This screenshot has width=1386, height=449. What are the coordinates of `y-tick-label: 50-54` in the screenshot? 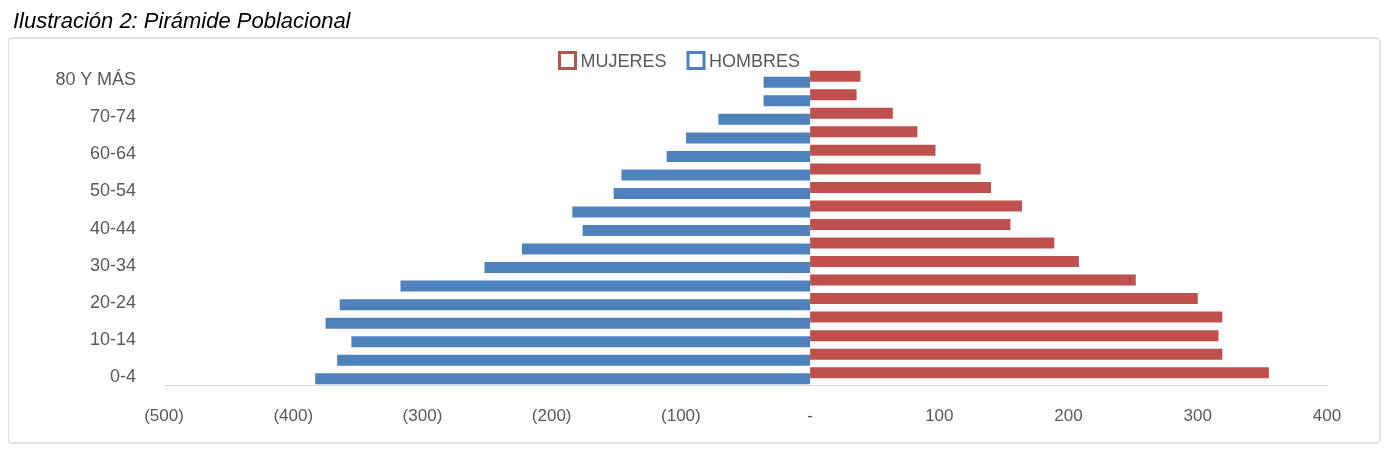 It's located at (112, 190).